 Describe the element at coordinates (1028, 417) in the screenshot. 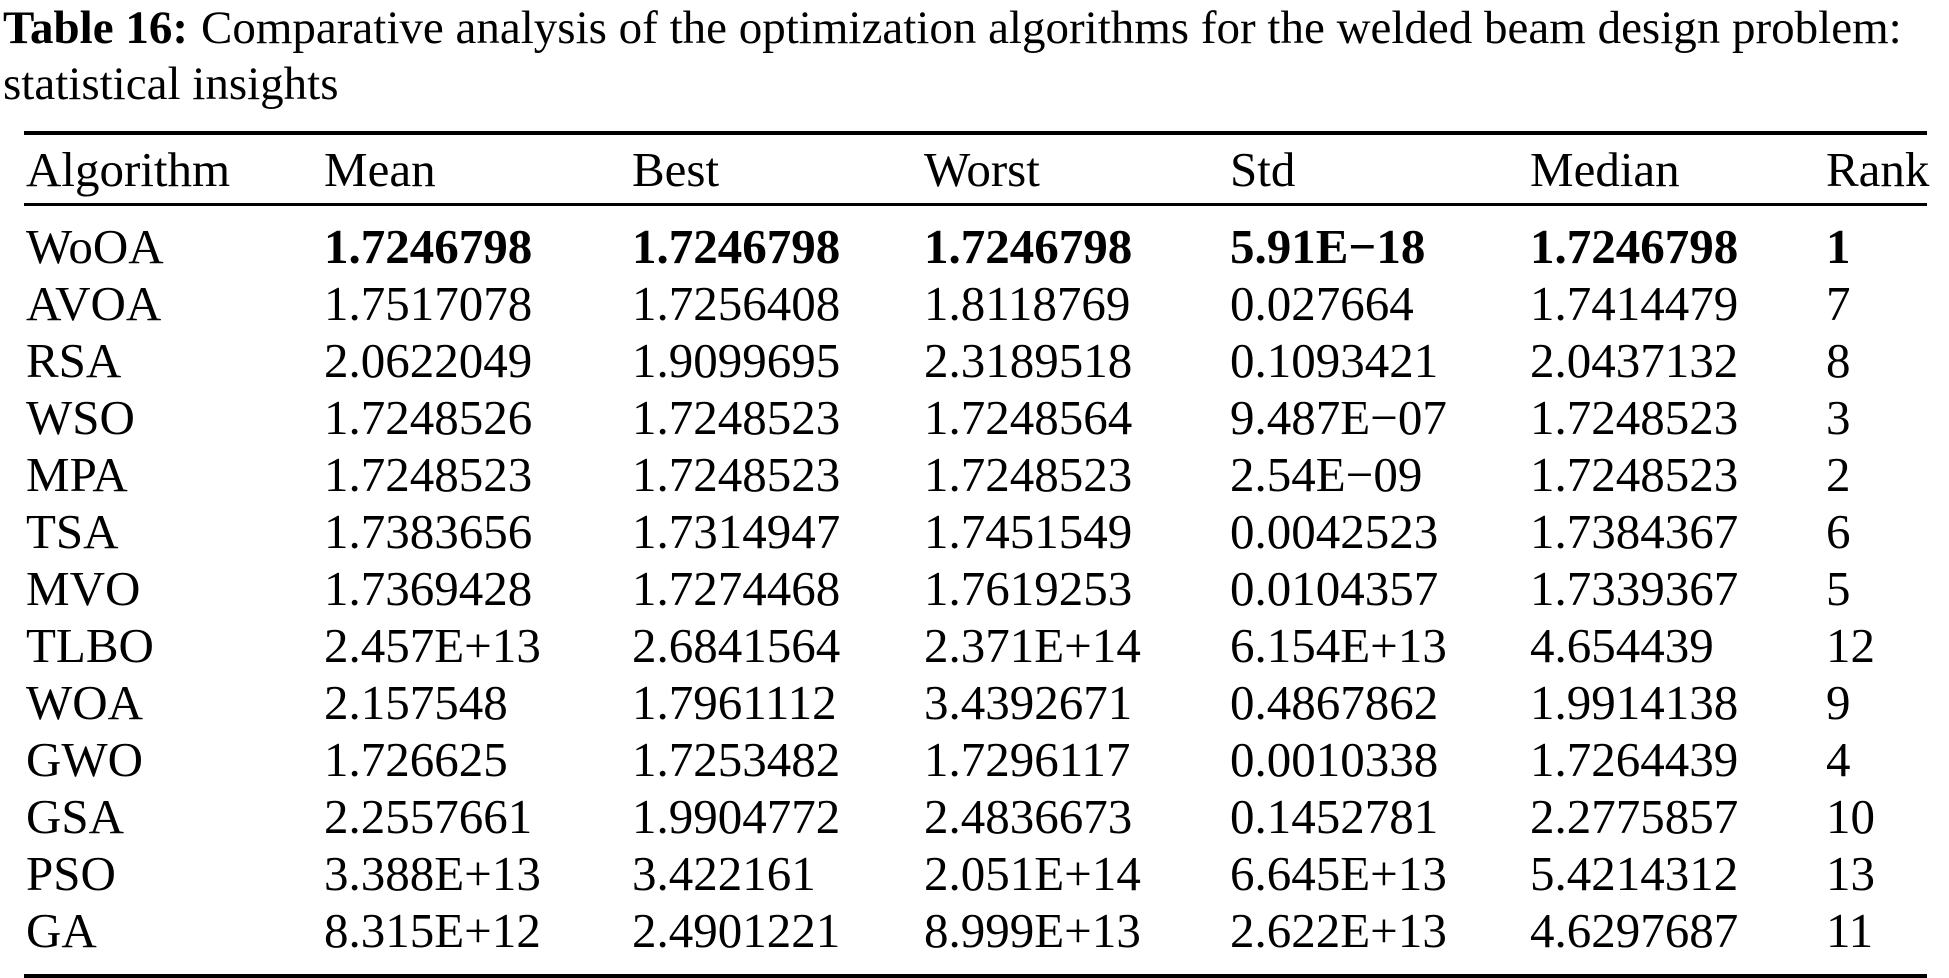

I see `worst-value: 1.7248564` at that location.